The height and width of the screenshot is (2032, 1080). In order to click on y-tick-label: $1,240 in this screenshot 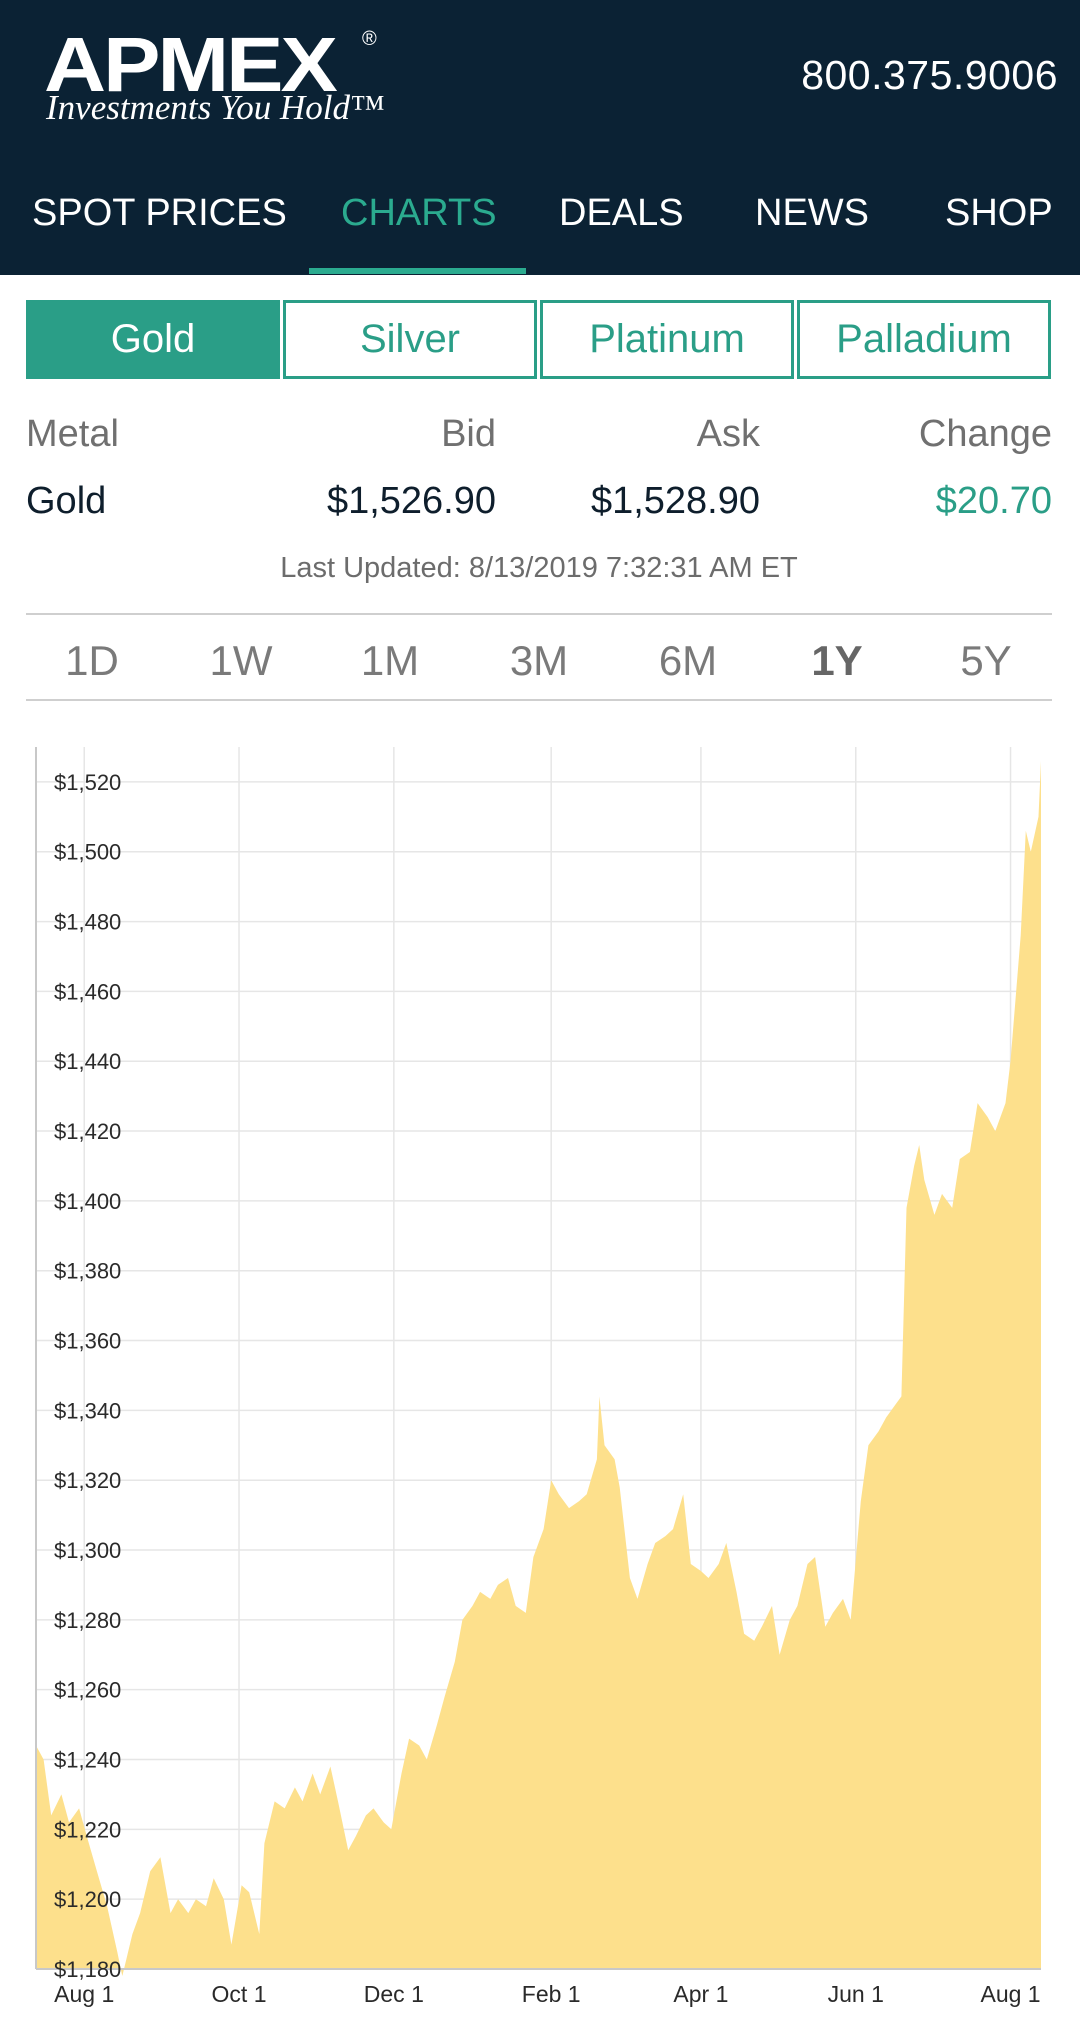, I will do `click(87, 1760)`.